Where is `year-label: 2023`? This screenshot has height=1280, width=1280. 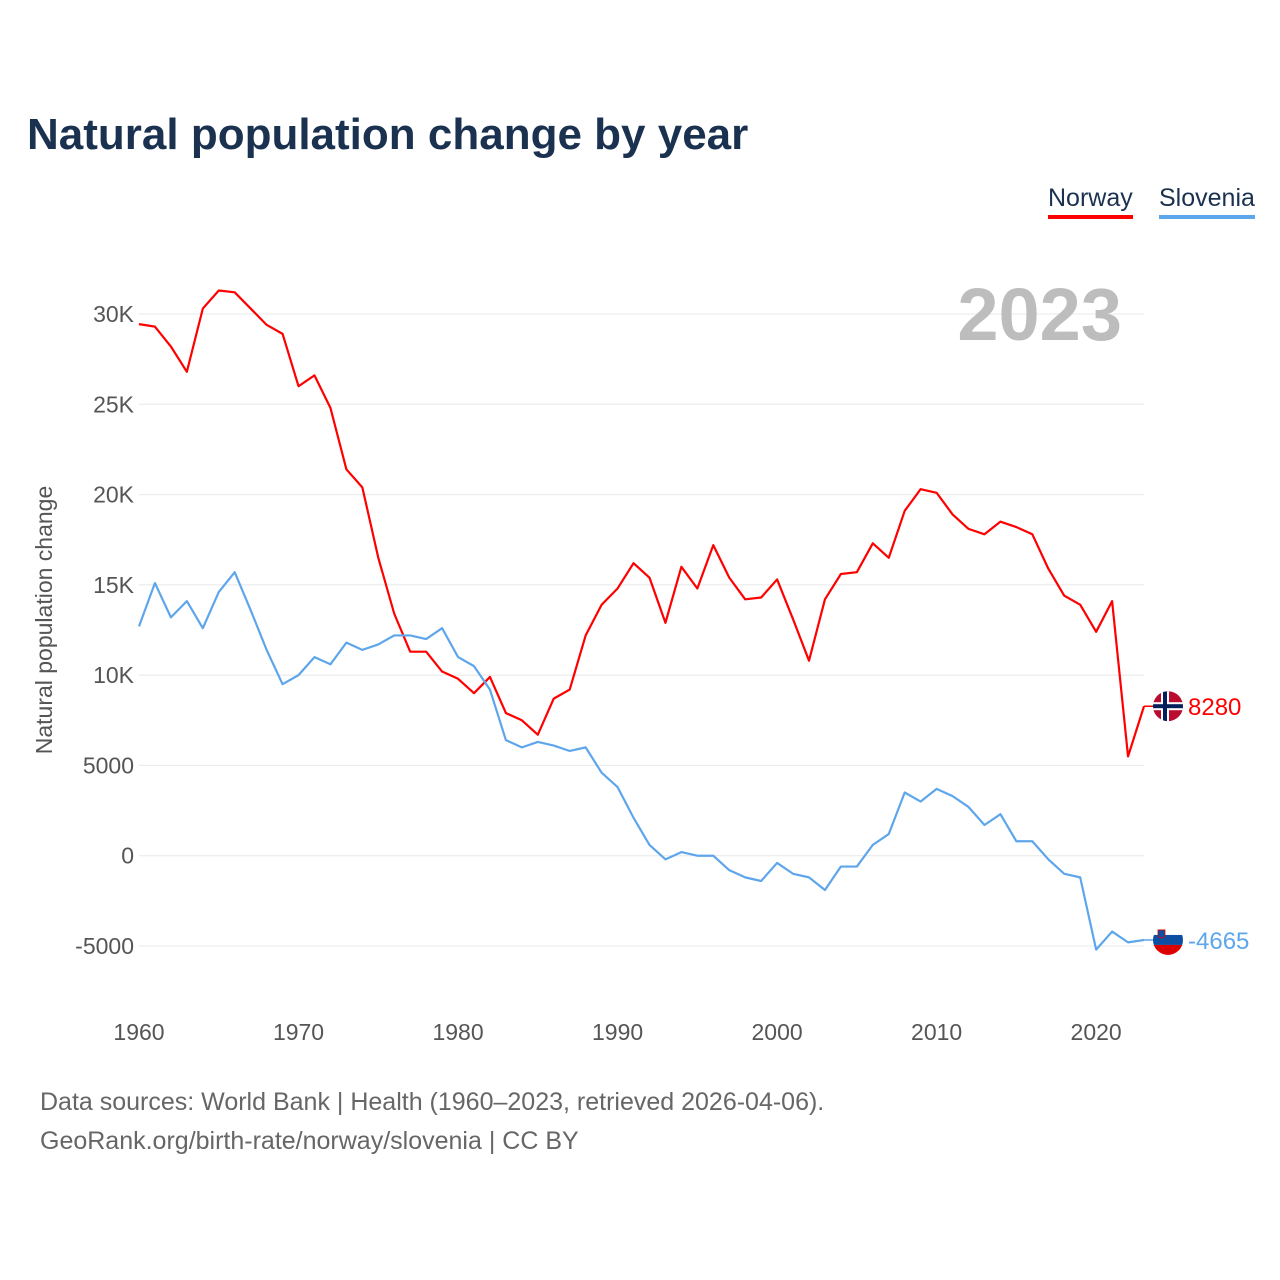
year-label: 2023 is located at coordinates (1039, 314).